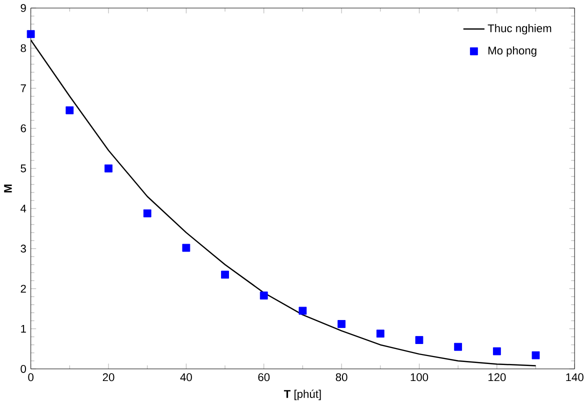  I want to click on x-tick-label: 40, so click(186, 377).